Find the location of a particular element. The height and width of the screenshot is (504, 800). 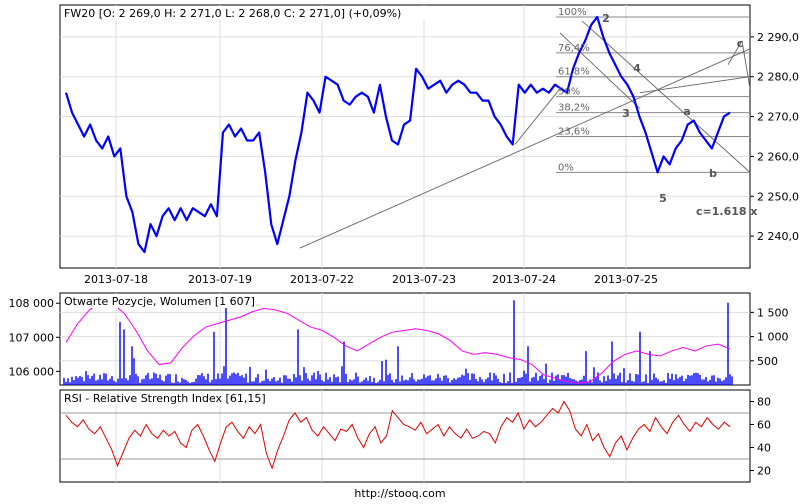

wave-extension-annotation: c=1.618 x is located at coordinates (726, 211).